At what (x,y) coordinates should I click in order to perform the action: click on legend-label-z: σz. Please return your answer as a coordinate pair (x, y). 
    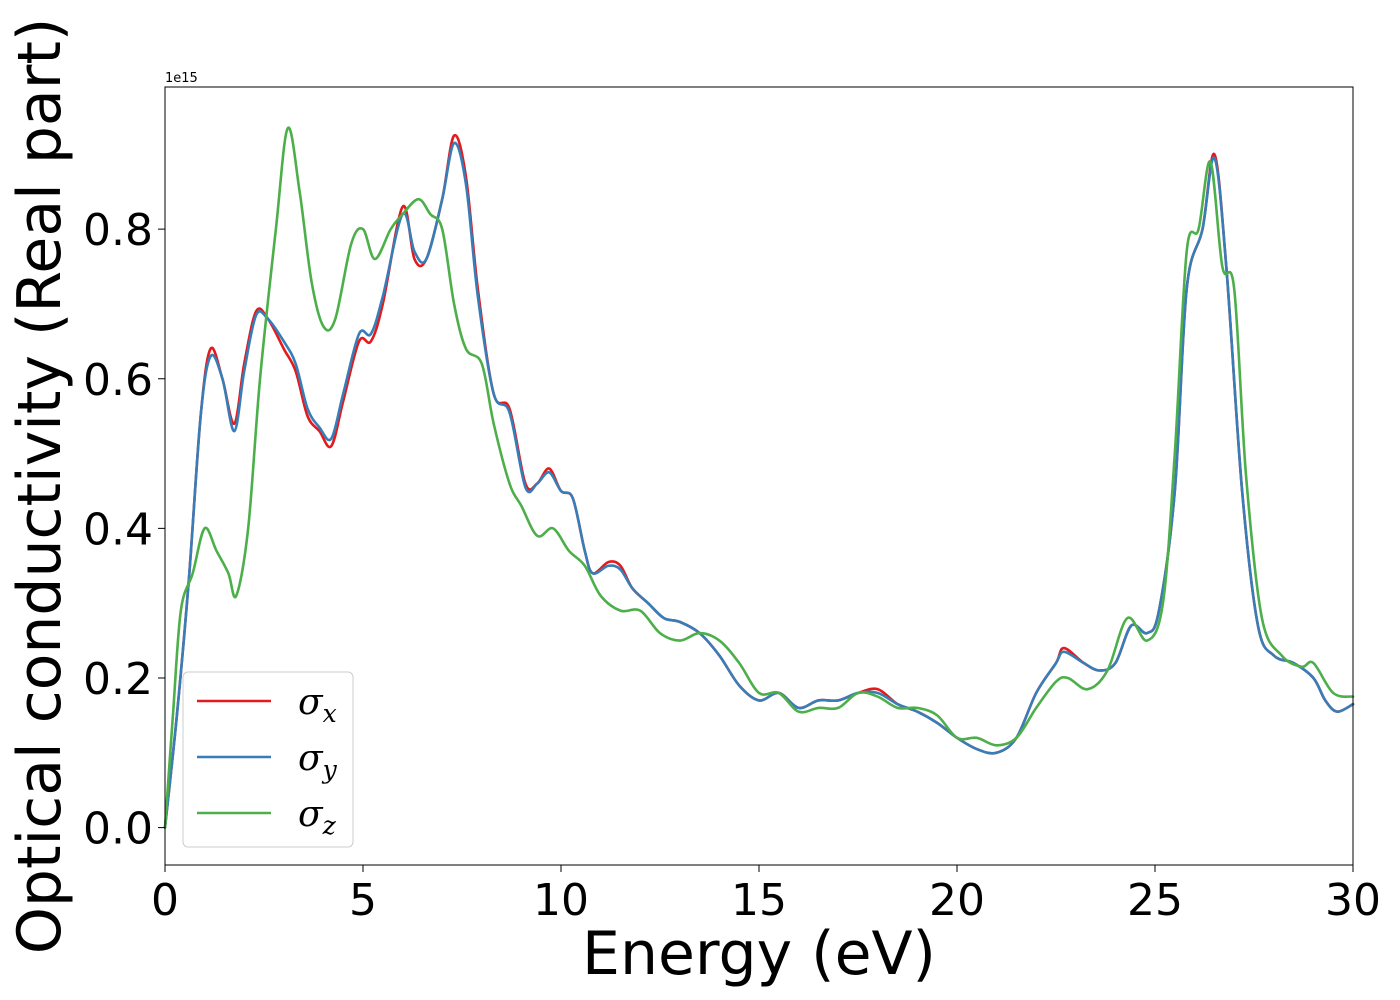
    Looking at the image, I should click on (317, 817).